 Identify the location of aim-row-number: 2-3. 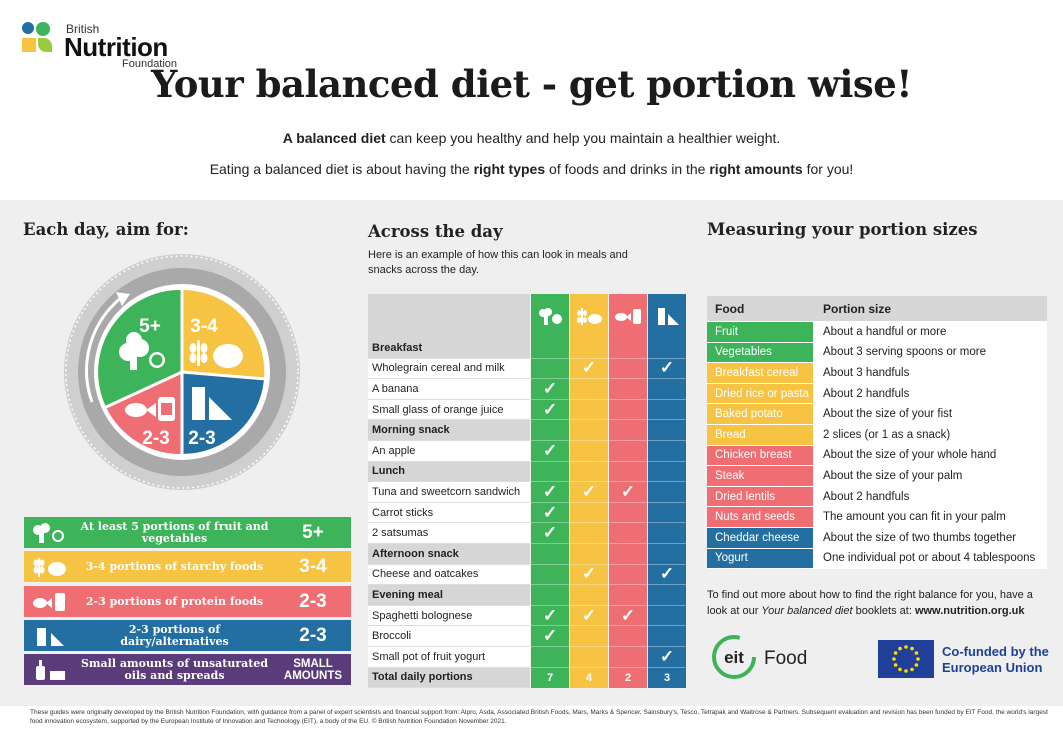
(313, 601).